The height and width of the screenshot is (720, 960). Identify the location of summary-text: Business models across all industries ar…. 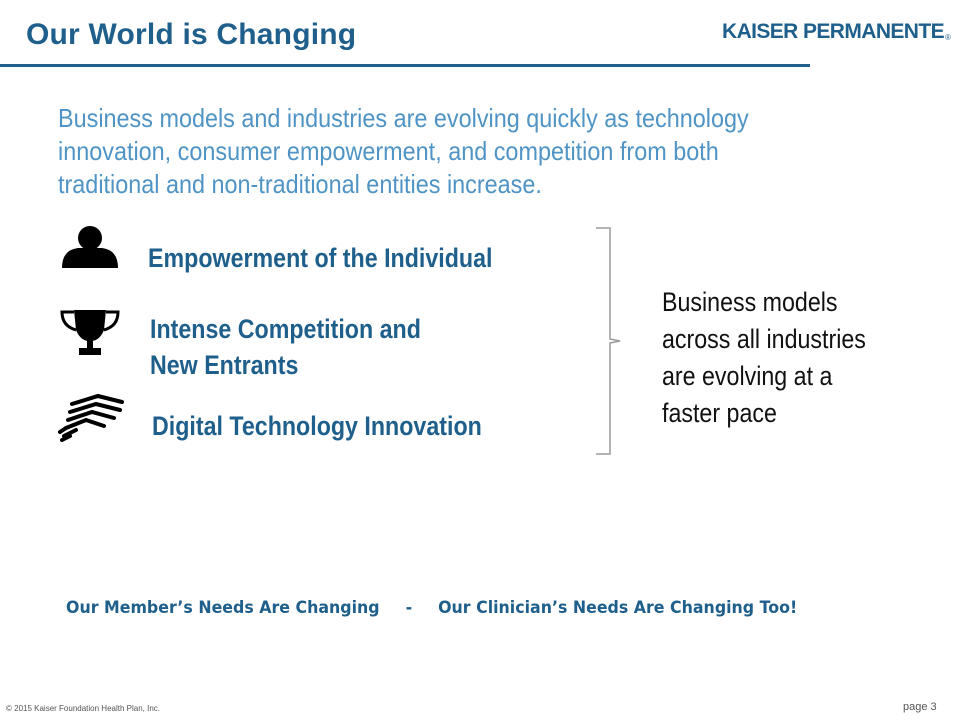
(786, 358).